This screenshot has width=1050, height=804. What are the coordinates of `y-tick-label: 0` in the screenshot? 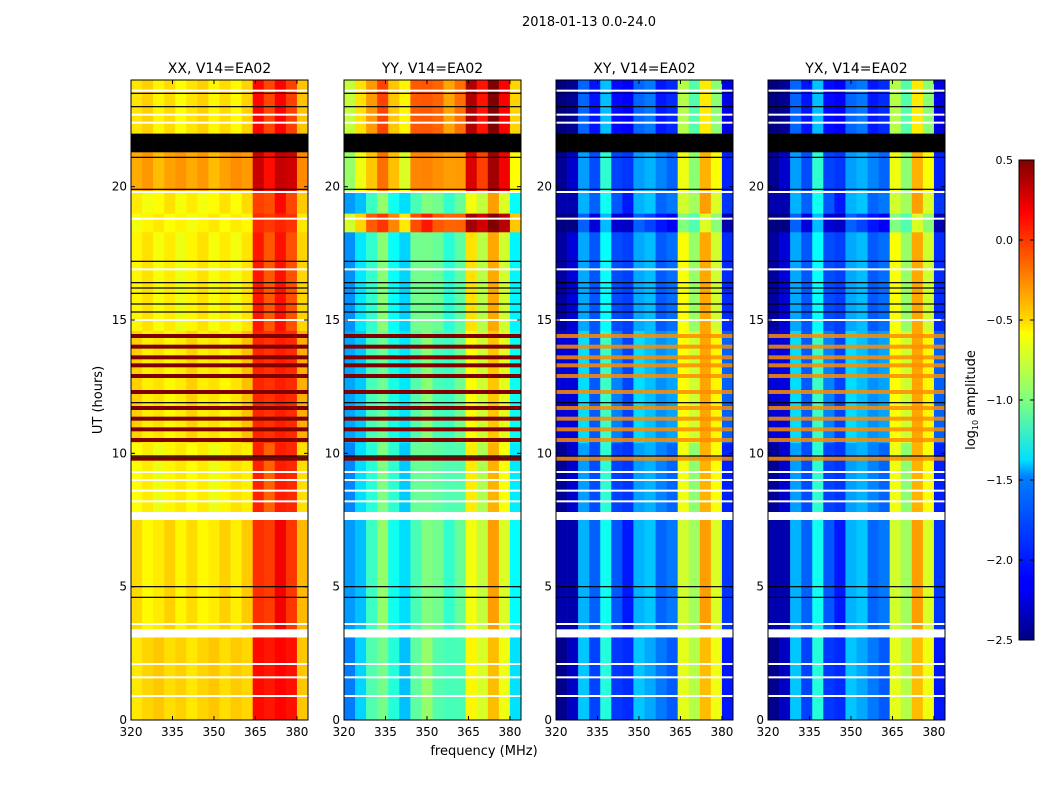 It's located at (760, 720).